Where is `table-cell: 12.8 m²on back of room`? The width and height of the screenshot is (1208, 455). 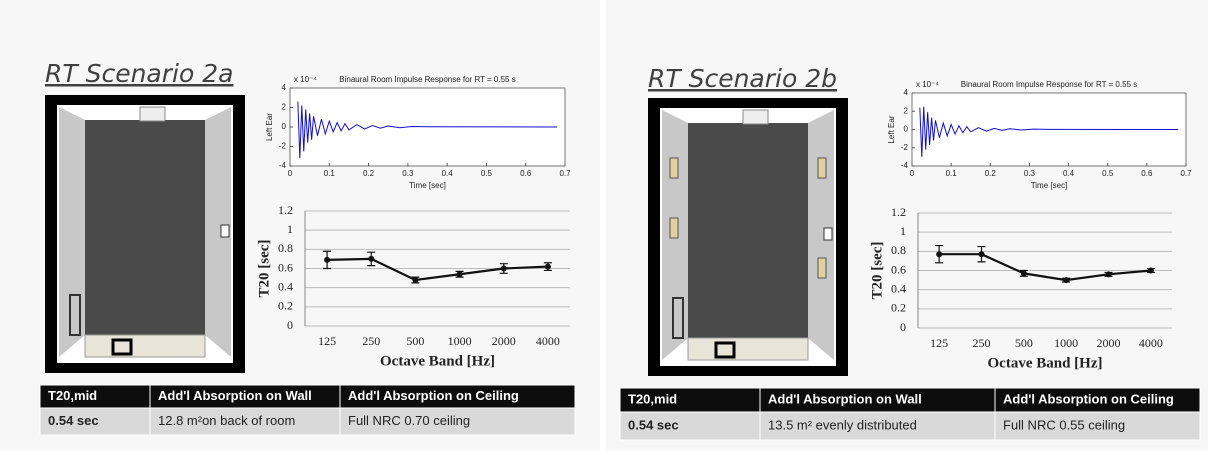
table-cell: 12.8 m²on back of room is located at coordinates (226, 420).